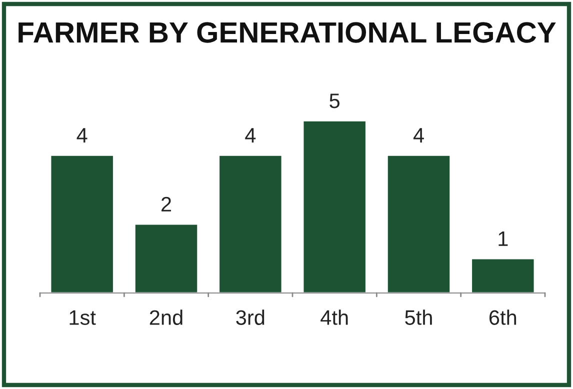 The image size is (573, 389). Describe the element at coordinates (334, 317) in the screenshot. I see `x-tick-label: 4th` at that location.